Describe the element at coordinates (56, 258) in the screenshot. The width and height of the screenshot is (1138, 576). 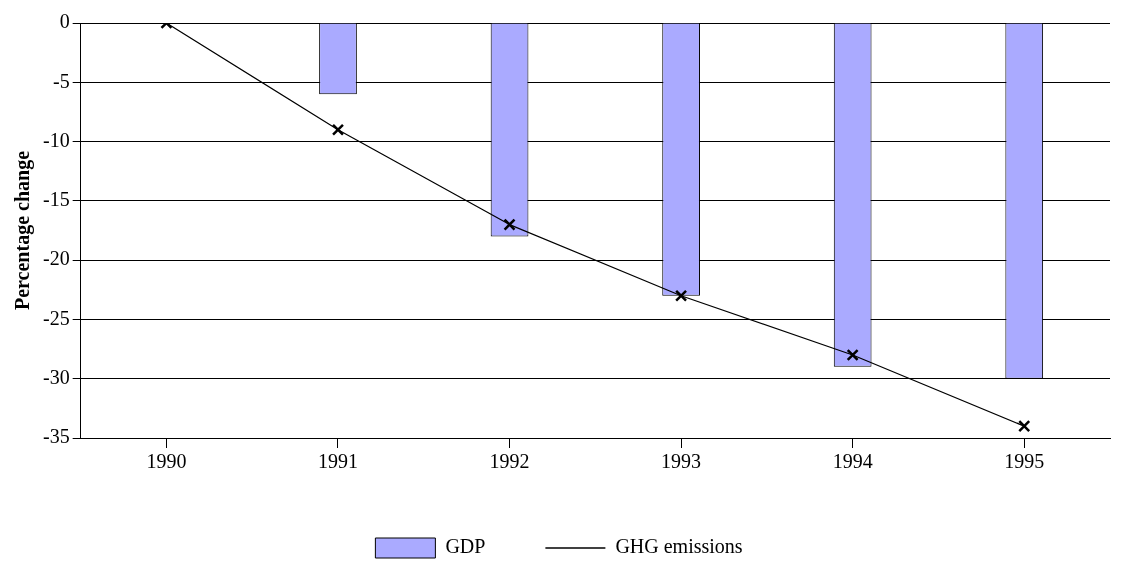
I see `y-tick-label: -20` at that location.